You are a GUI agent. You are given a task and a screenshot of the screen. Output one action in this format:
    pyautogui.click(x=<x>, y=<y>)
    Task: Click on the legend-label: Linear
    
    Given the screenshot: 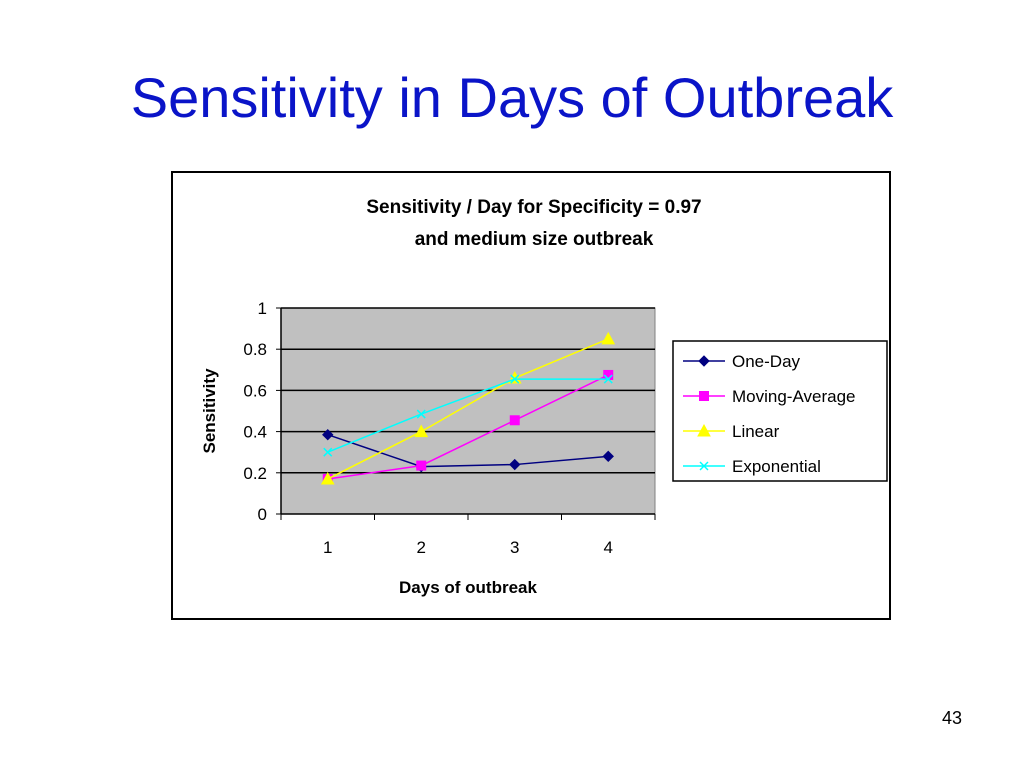 What is the action you would take?
    pyautogui.click(x=756, y=431)
    